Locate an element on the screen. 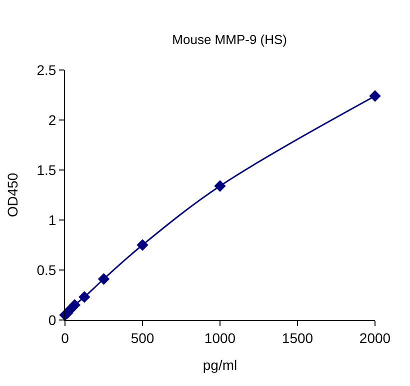 This screenshot has height=386, width=410. y-tick-label: 0.5 is located at coordinates (46, 270).